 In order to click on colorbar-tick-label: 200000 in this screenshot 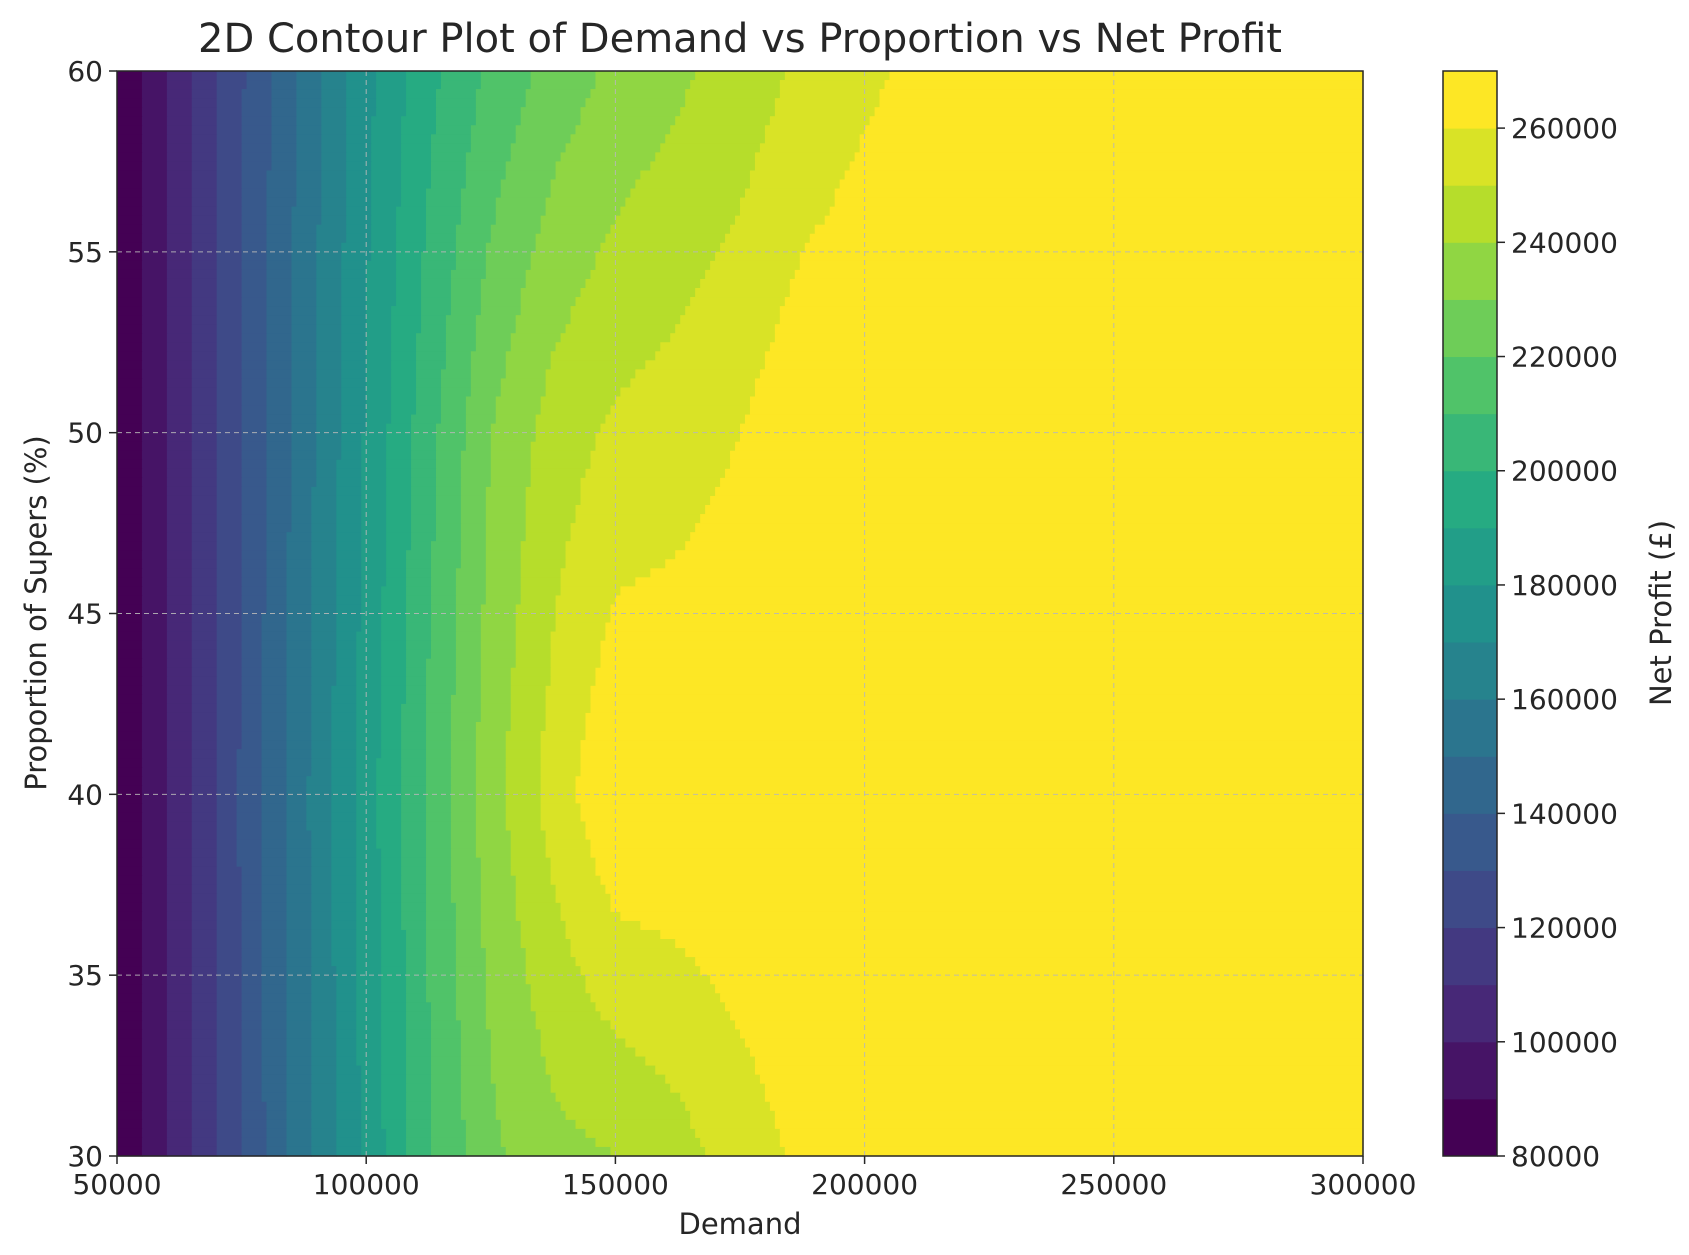, I will do `click(1564, 471)`.